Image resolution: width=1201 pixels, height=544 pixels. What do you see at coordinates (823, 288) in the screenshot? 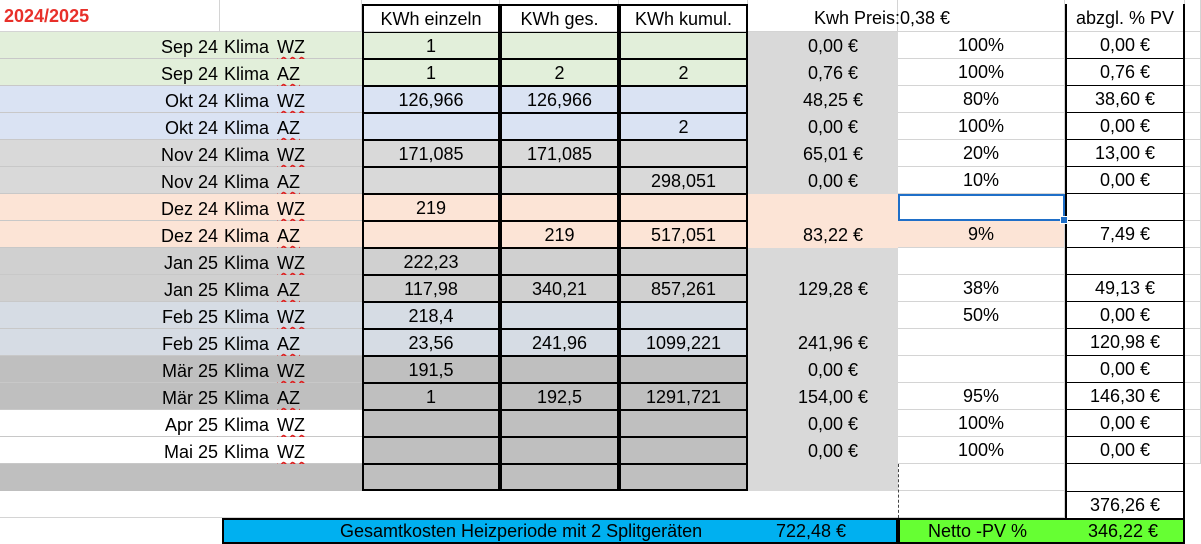
I see `cell-kosten: 129,28 €` at bounding box center [823, 288].